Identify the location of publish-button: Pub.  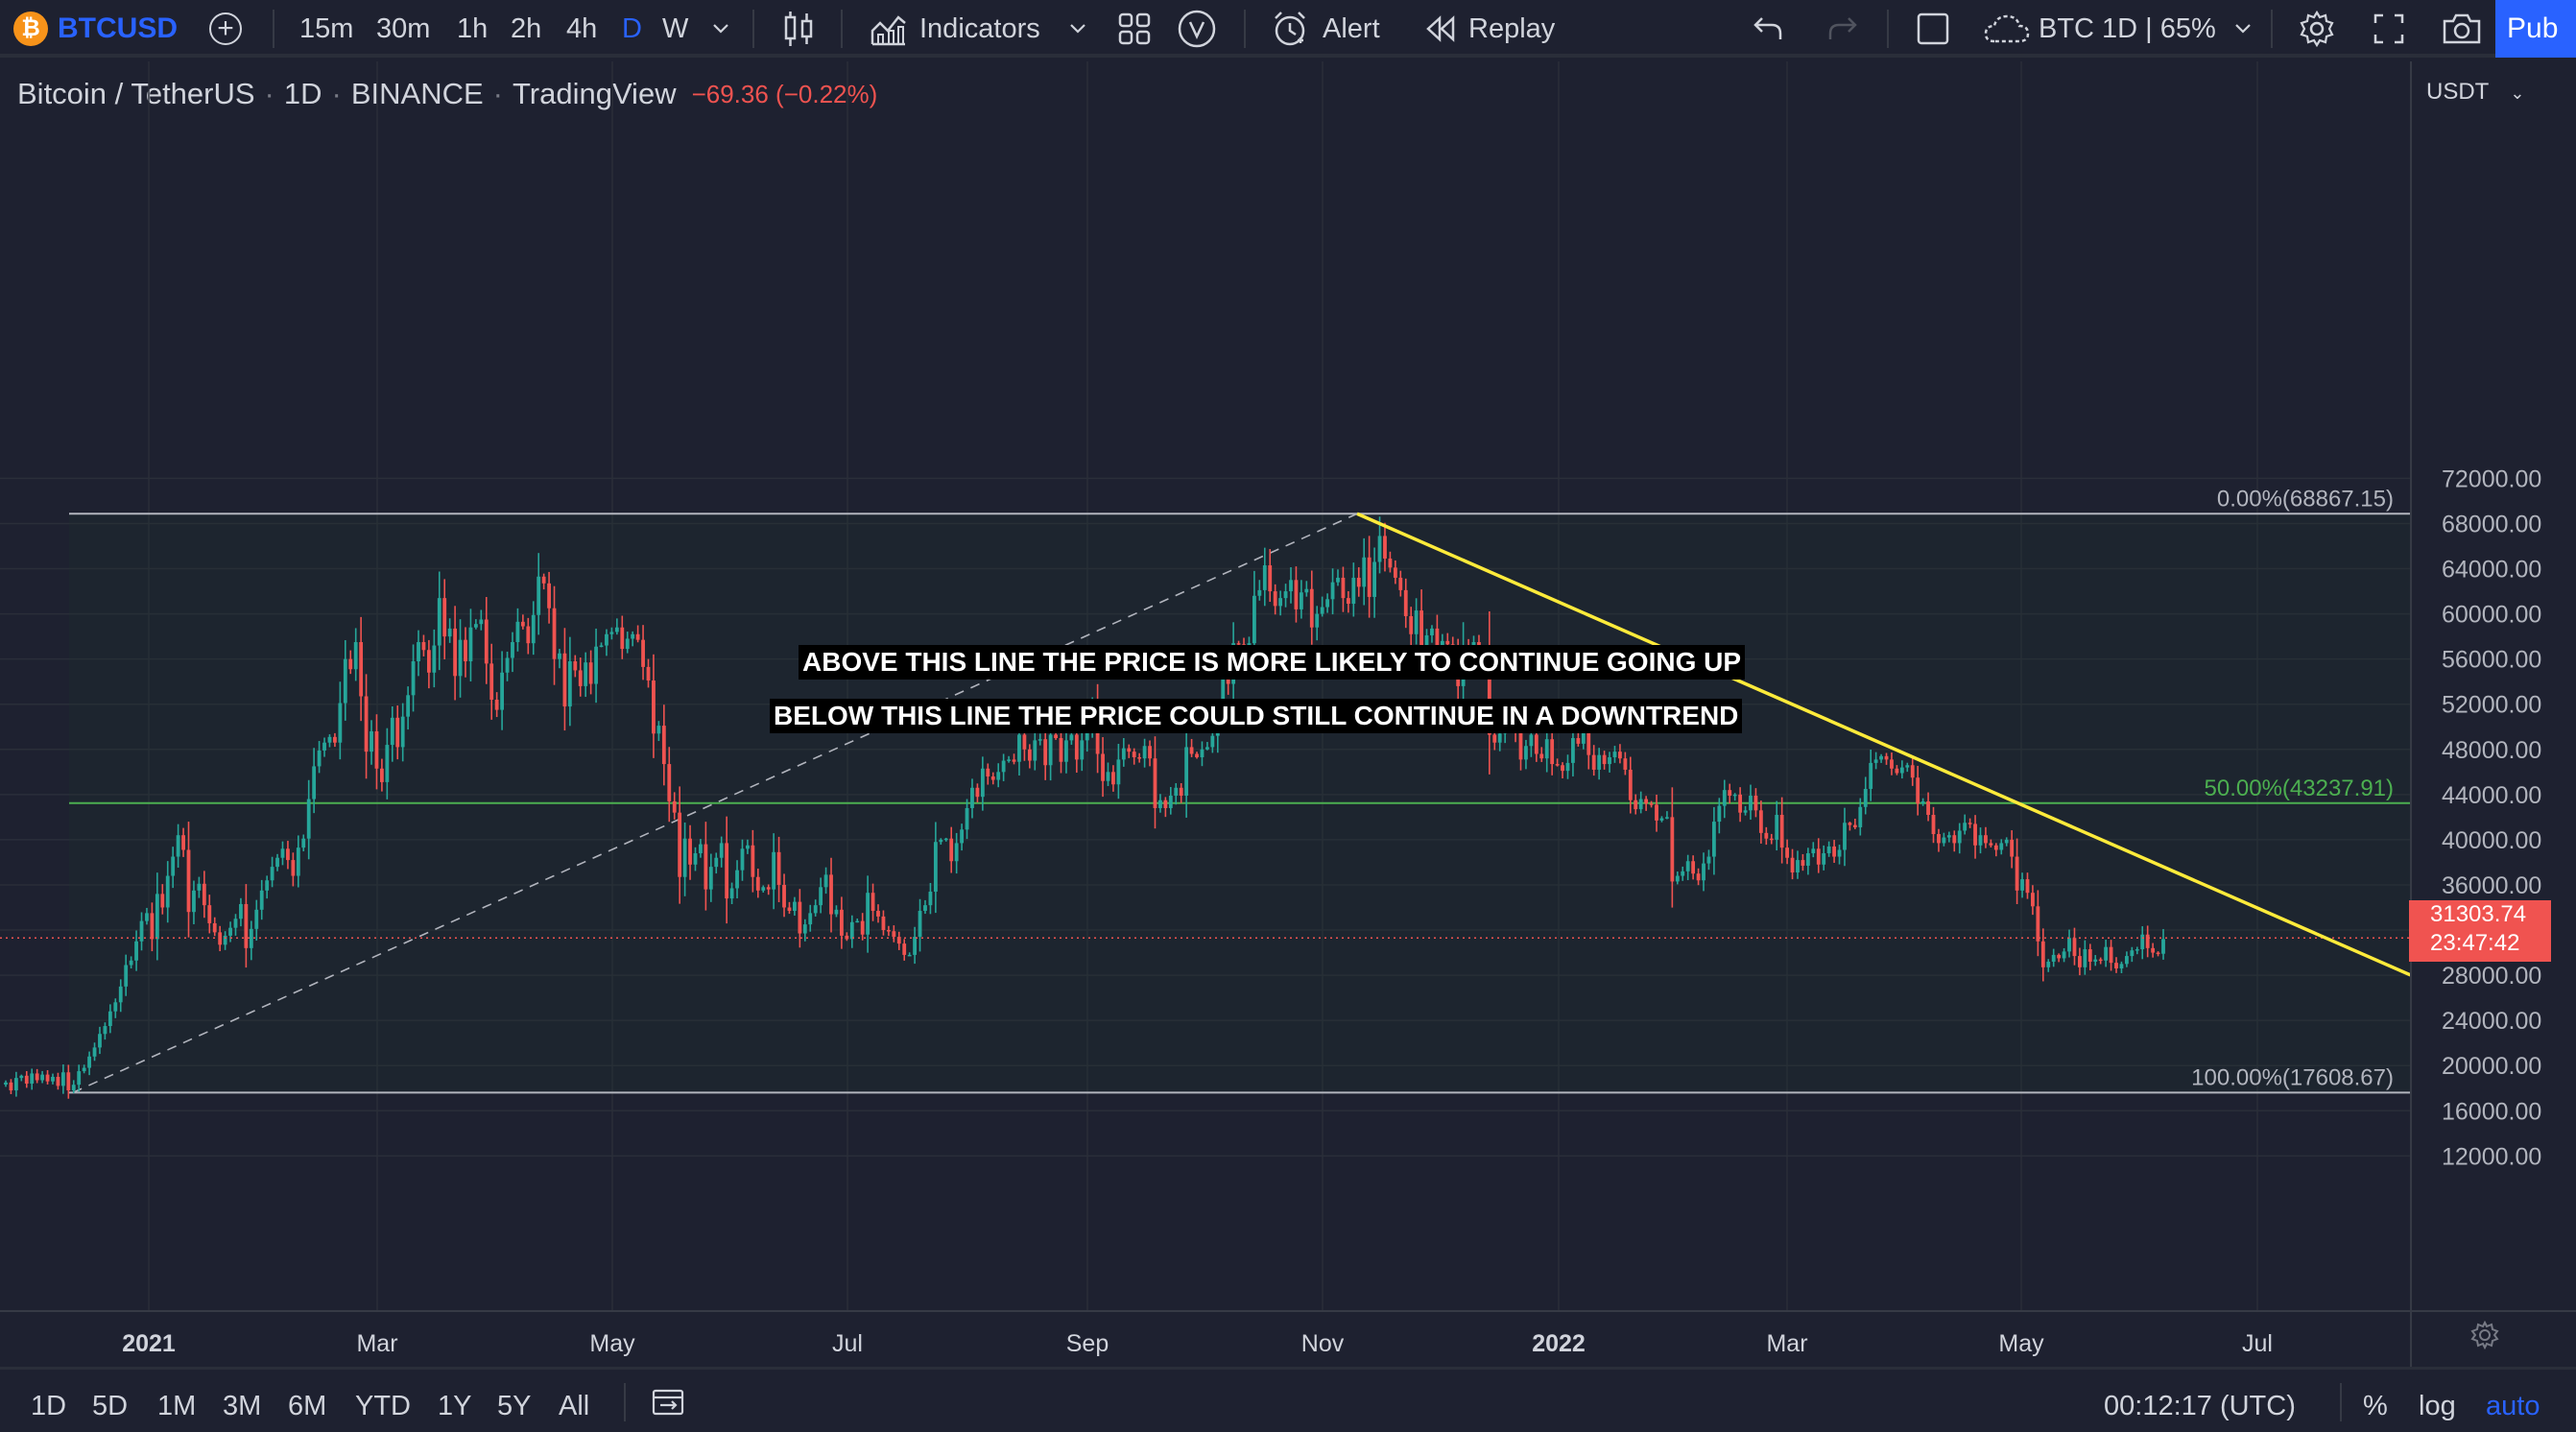
(2535, 29).